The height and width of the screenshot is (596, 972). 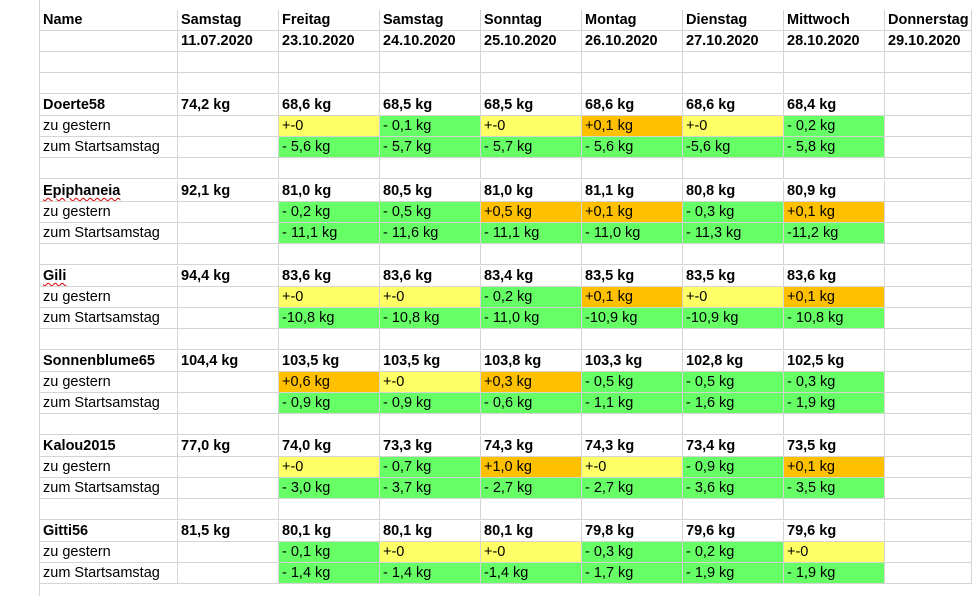 I want to click on weight-cell: 83,4 kg, so click(x=531, y=276).